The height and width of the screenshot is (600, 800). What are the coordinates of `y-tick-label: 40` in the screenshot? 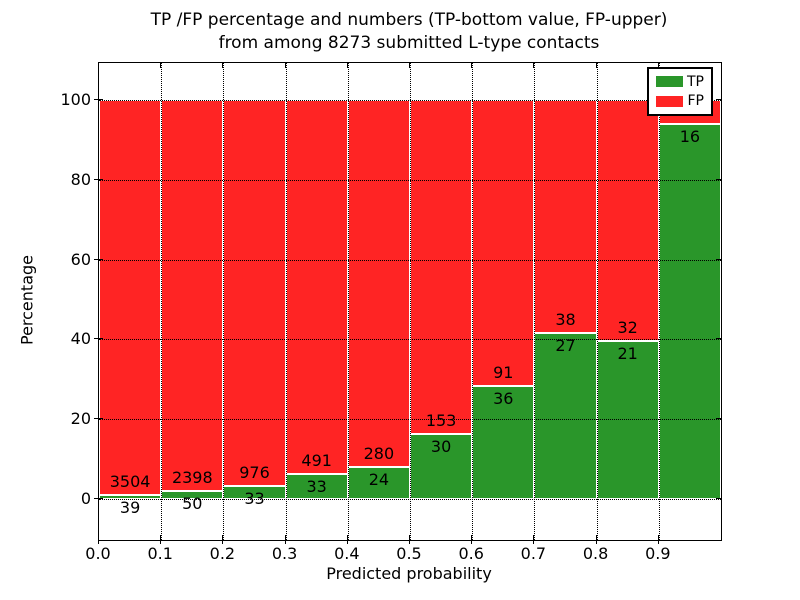 It's located at (80, 339).